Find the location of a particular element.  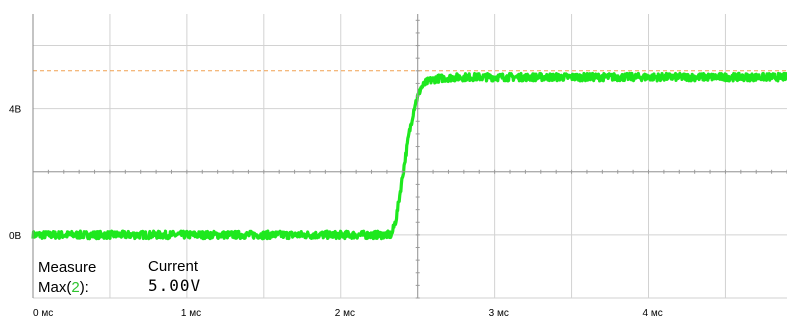

y-tick-label: 4В is located at coordinates (15, 110).